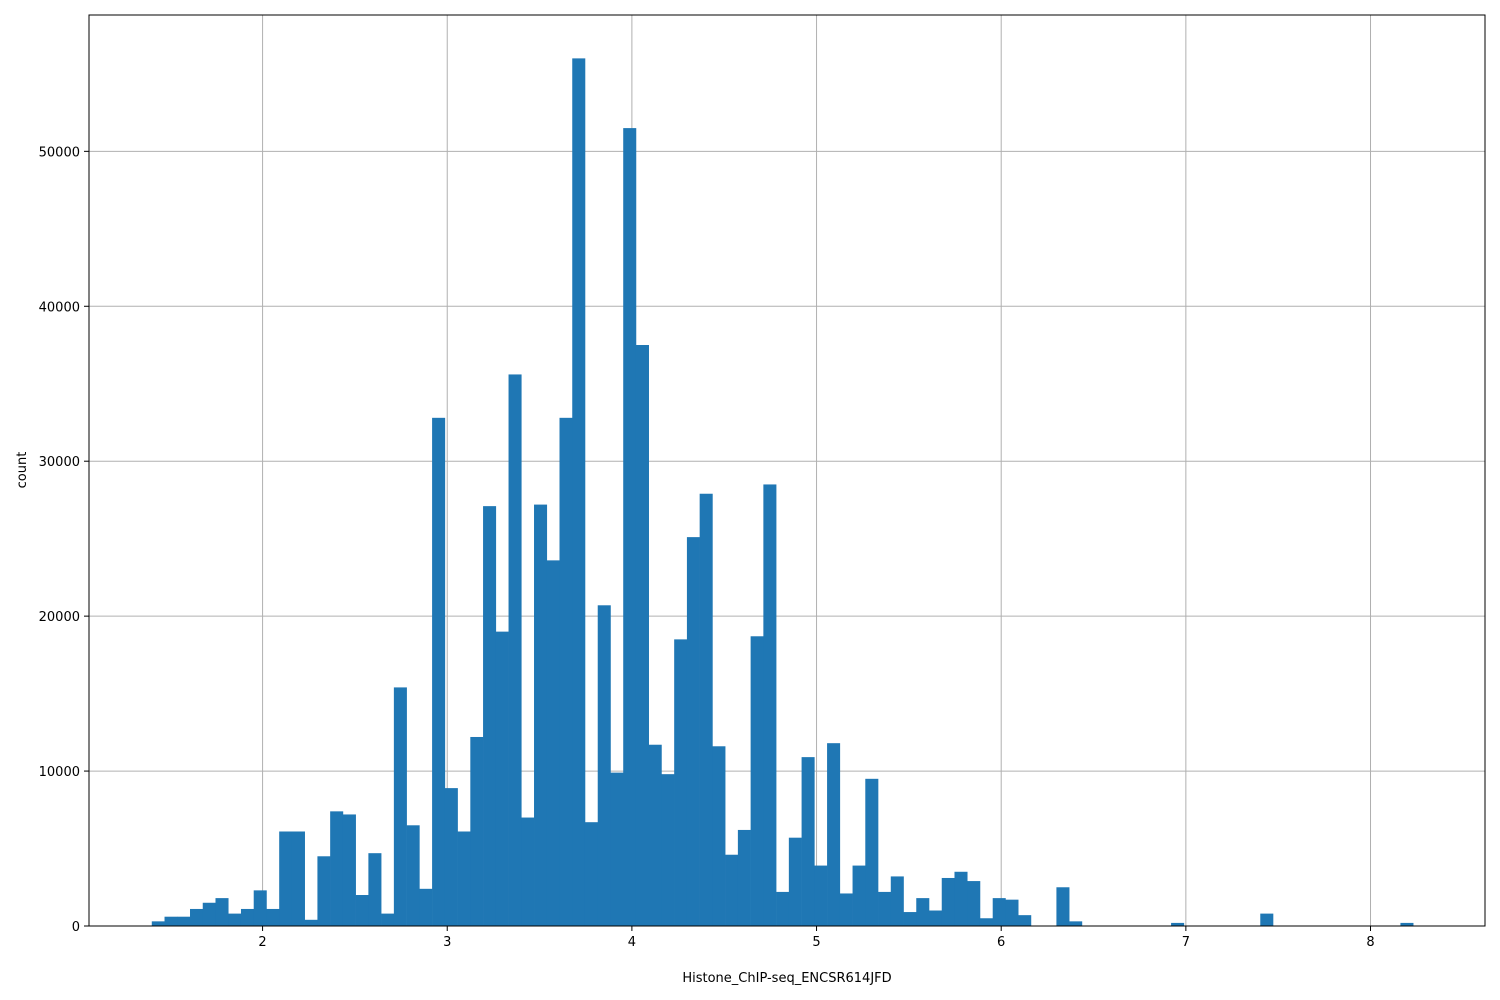 This screenshot has width=1500, height=1000. What do you see at coordinates (59, 152) in the screenshot?
I see `y-tick-label: 50000` at bounding box center [59, 152].